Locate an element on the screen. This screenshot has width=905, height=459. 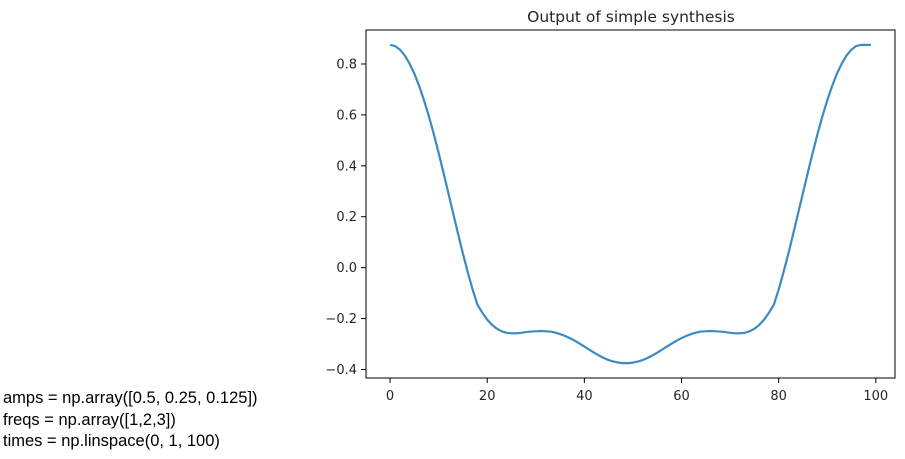
y-tick-label: 0.8 is located at coordinates (346, 64).